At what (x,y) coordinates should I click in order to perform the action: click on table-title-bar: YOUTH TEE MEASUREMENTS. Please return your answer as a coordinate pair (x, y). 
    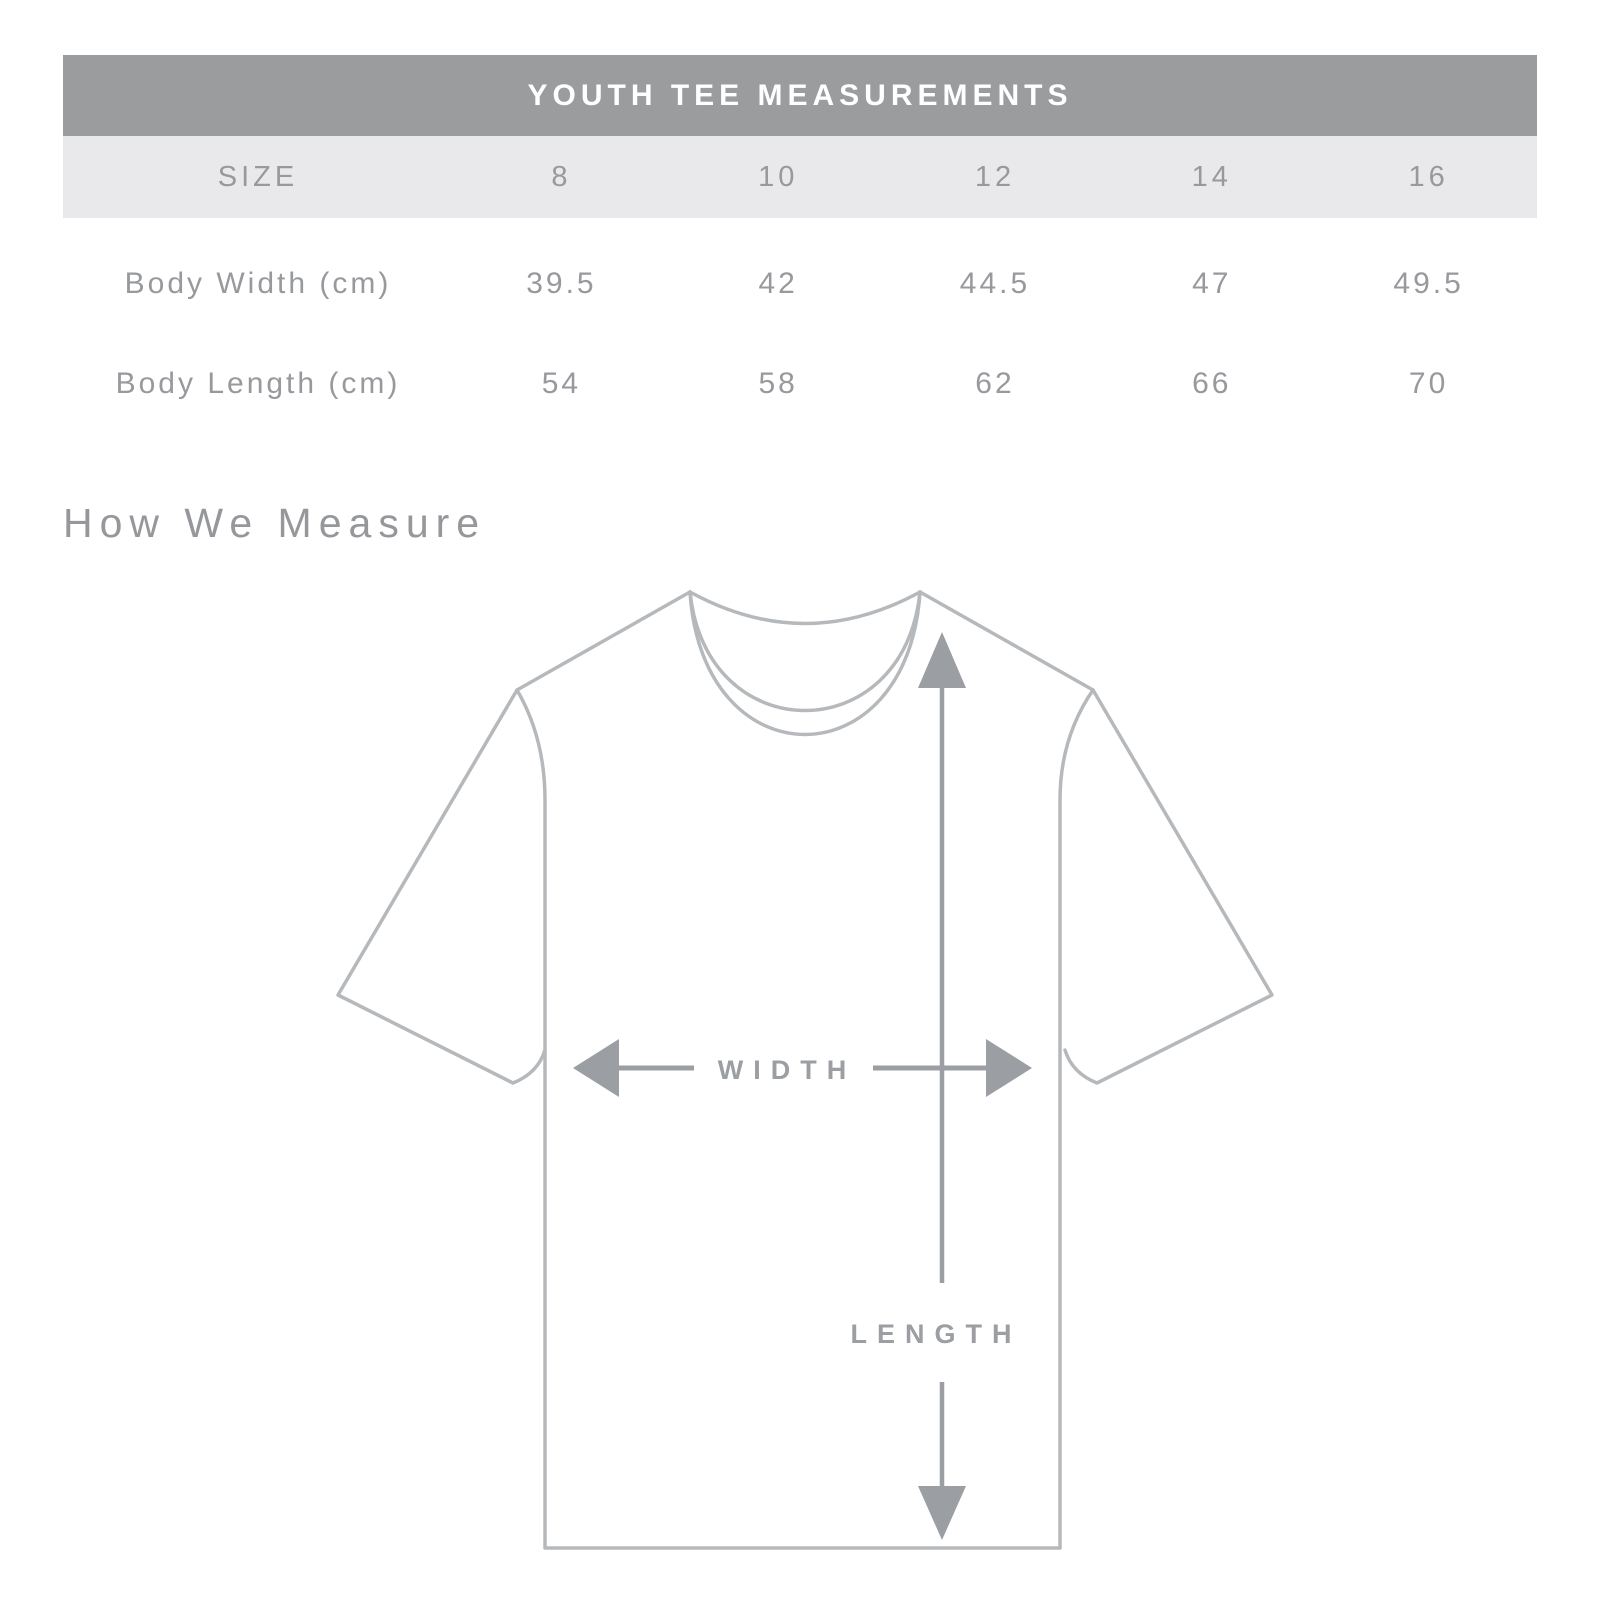
    Looking at the image, I should click on (800, 95).